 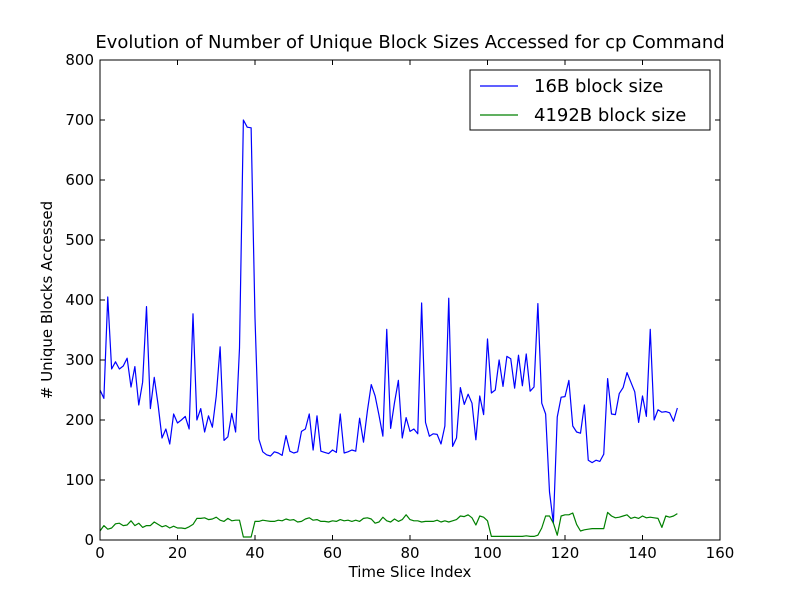 I want to click on x-axis-label: Time Slice Index, so click(x=410, y=572).